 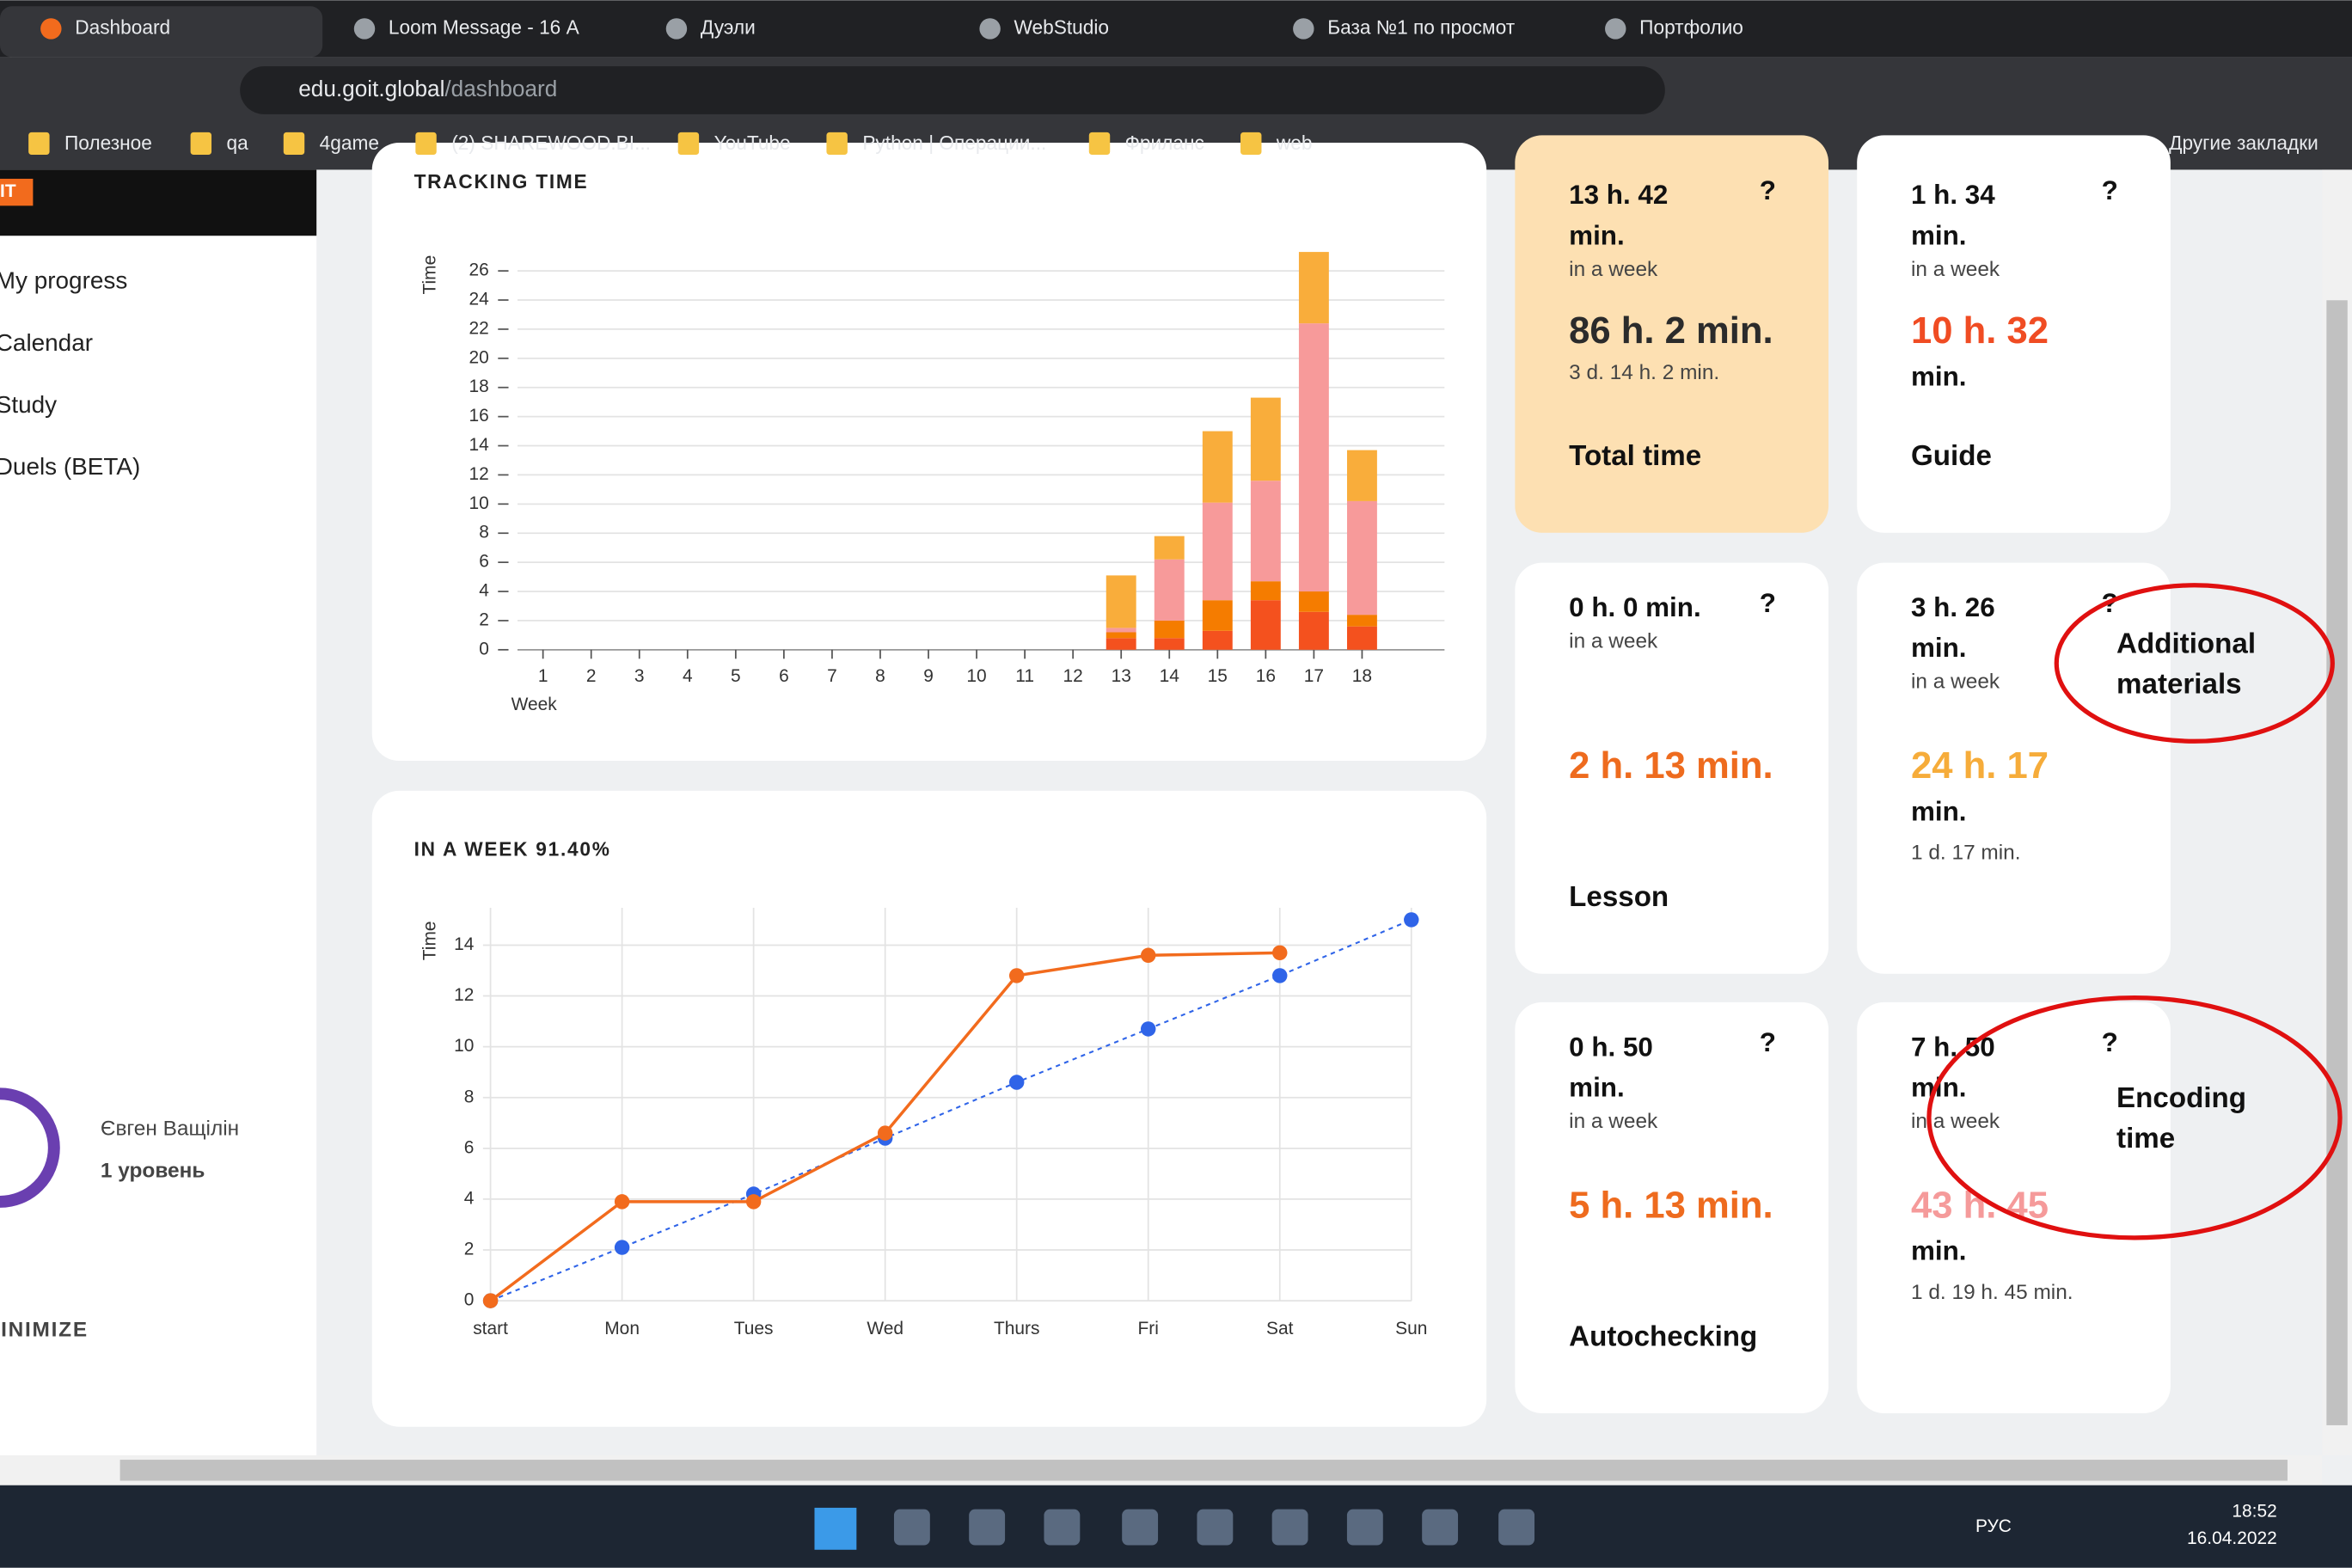 I want to click on user-name: Євген Ващілін, so click(x=170, y=1129).